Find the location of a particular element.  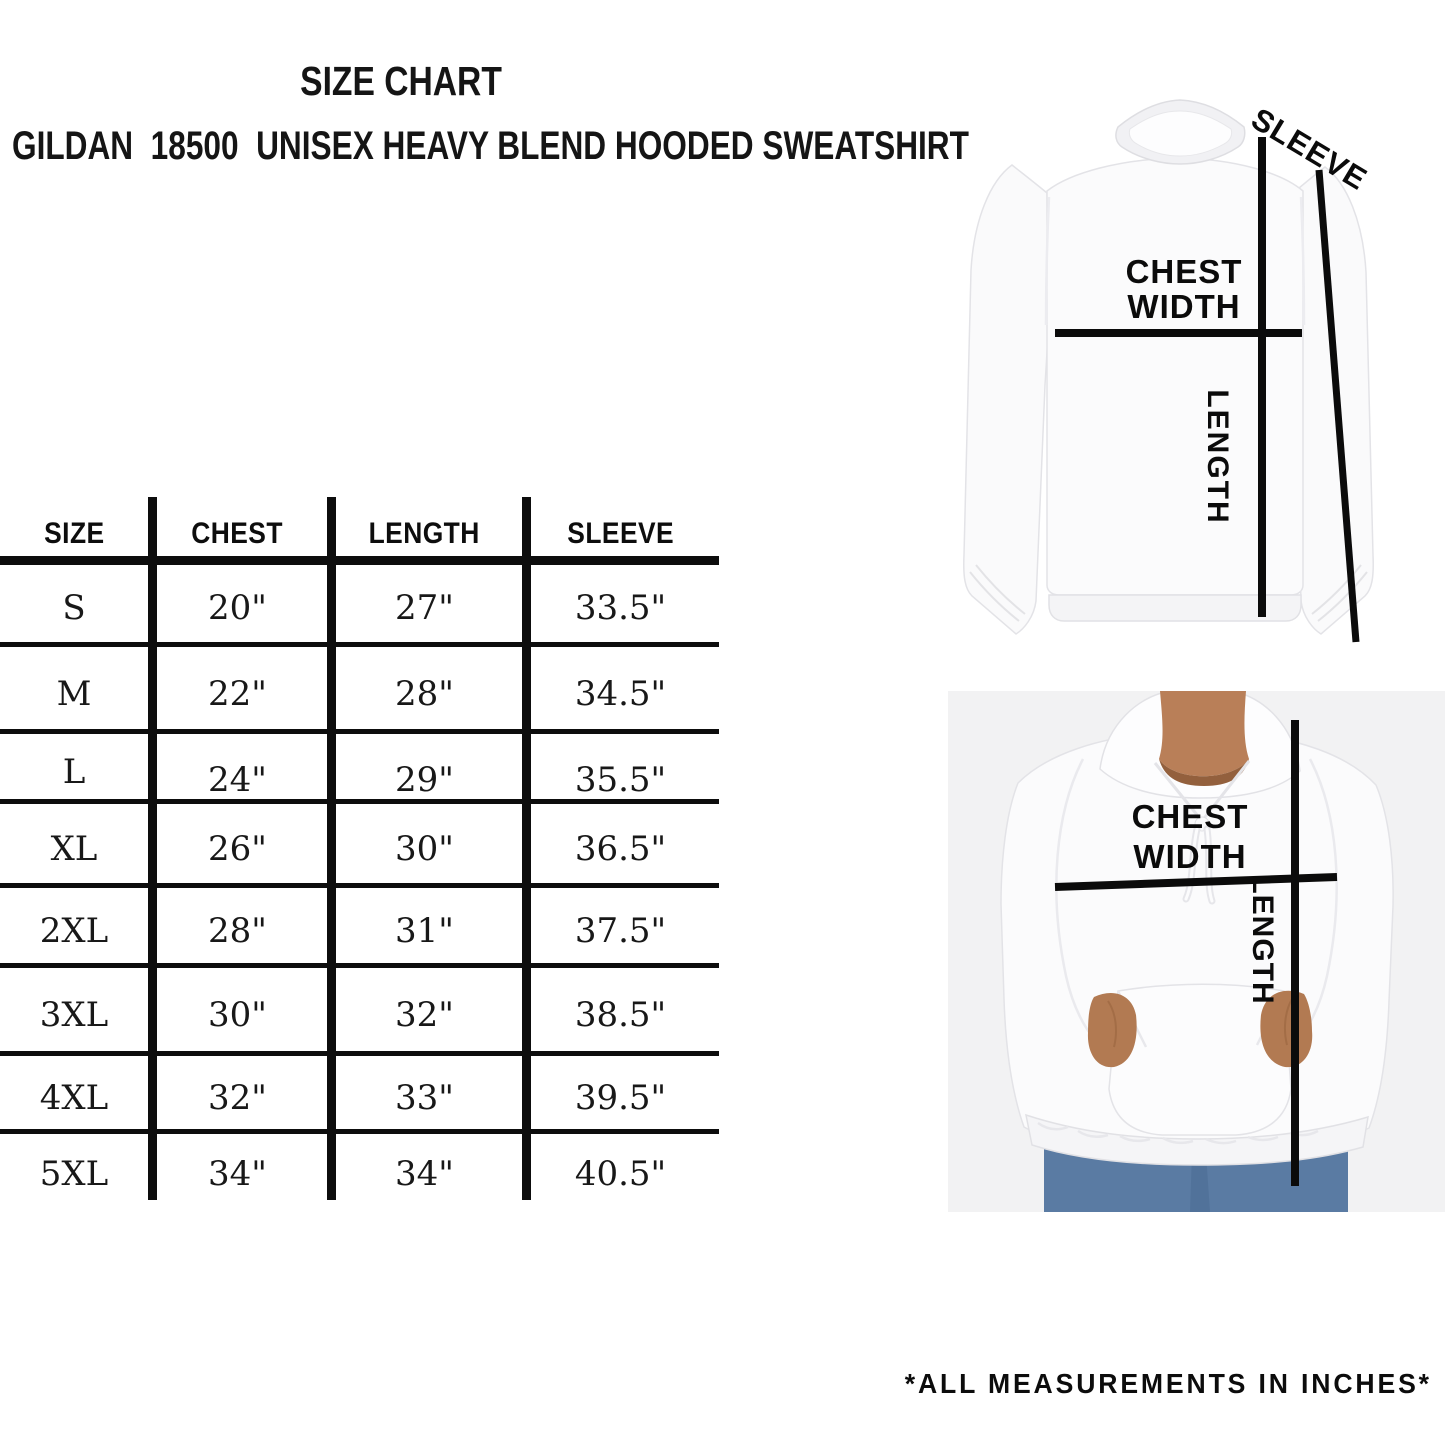

row-l-sleeve: 35.5" is located at coordinates (620, 780).